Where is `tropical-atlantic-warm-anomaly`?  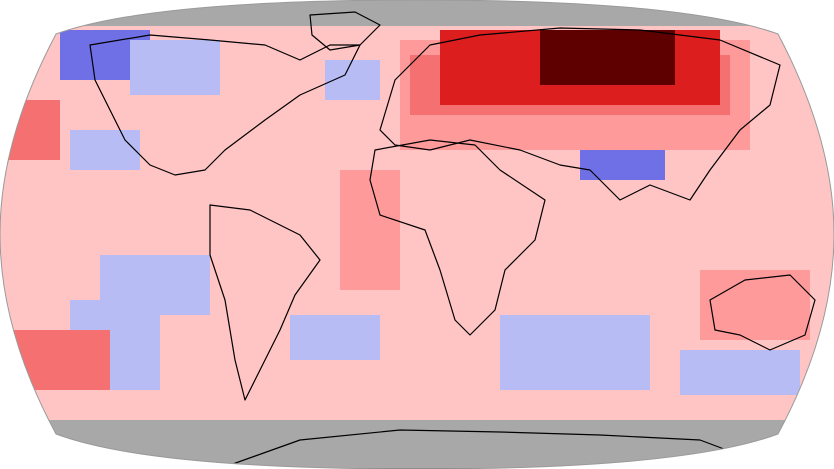 tropical-atlantic-warm-anomaly is located at coordinates (370, 230).